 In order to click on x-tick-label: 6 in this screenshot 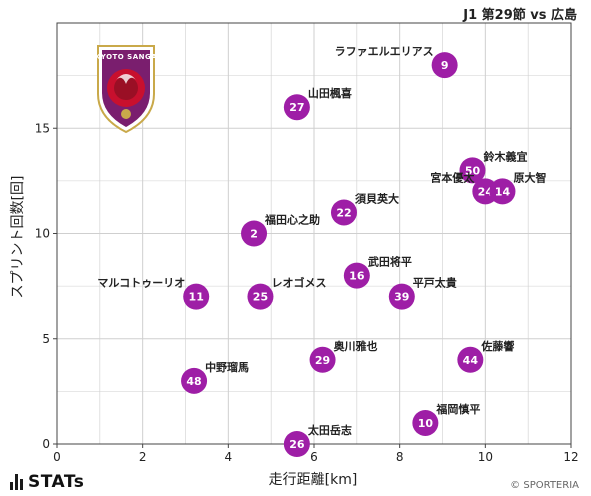, I will do `click(314, 457)`.